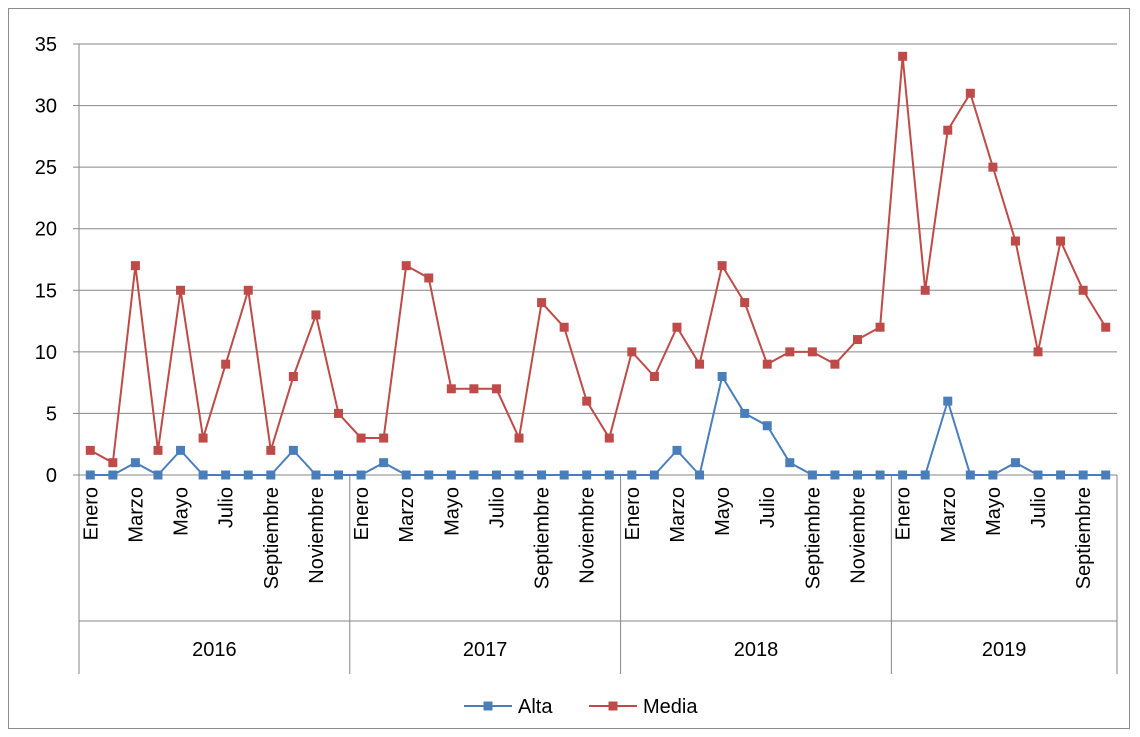  Describe the element at coordinates (1004, 650) in the screenshot. I see `year-label: 2019` at that location.